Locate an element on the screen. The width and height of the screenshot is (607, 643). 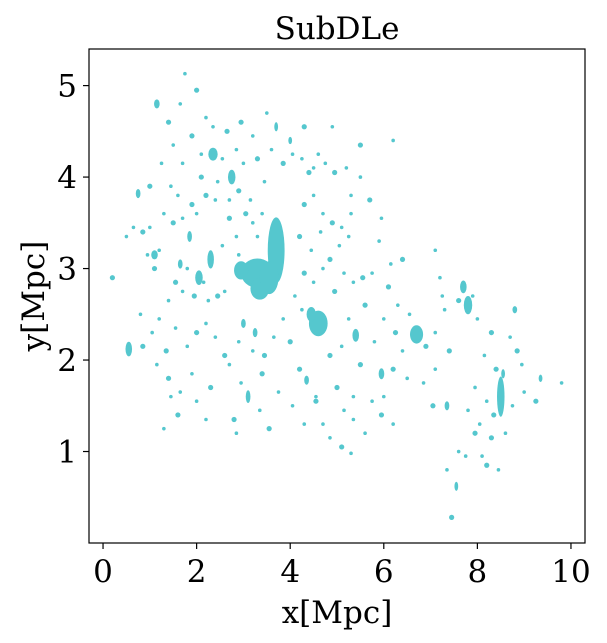
x-axis: 0 2 4 6 8 10 is located at coordinates (342, 566).